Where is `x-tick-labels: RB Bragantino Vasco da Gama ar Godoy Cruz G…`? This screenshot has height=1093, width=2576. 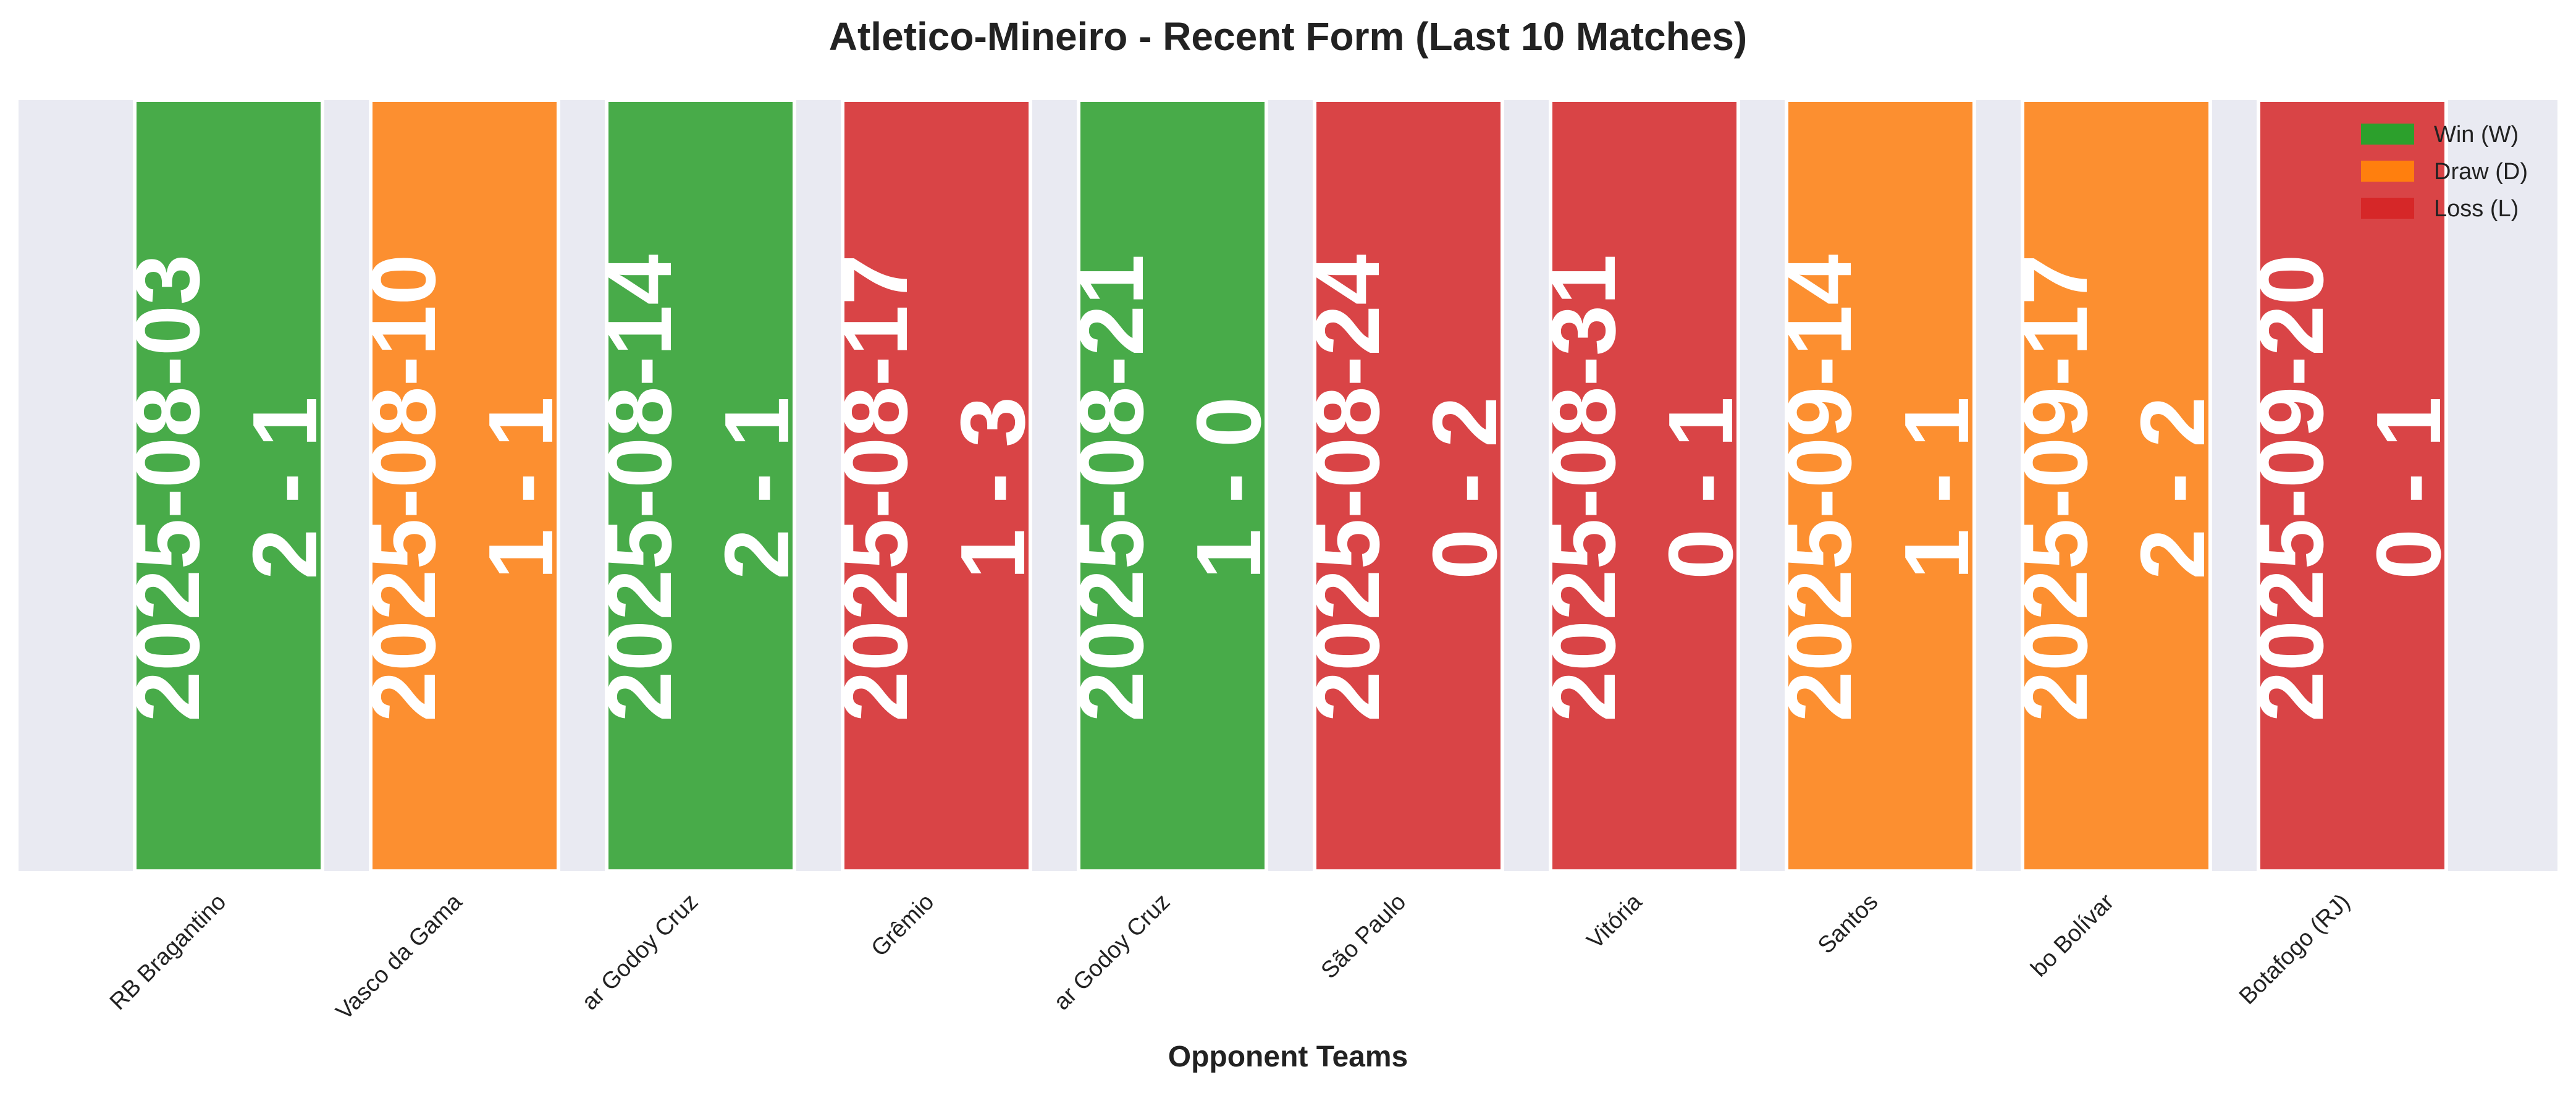 x-tick-labels: RB Bragantino Vasco da Gama ar Godoy Cruz G… is located at coordinates (1230, 957).